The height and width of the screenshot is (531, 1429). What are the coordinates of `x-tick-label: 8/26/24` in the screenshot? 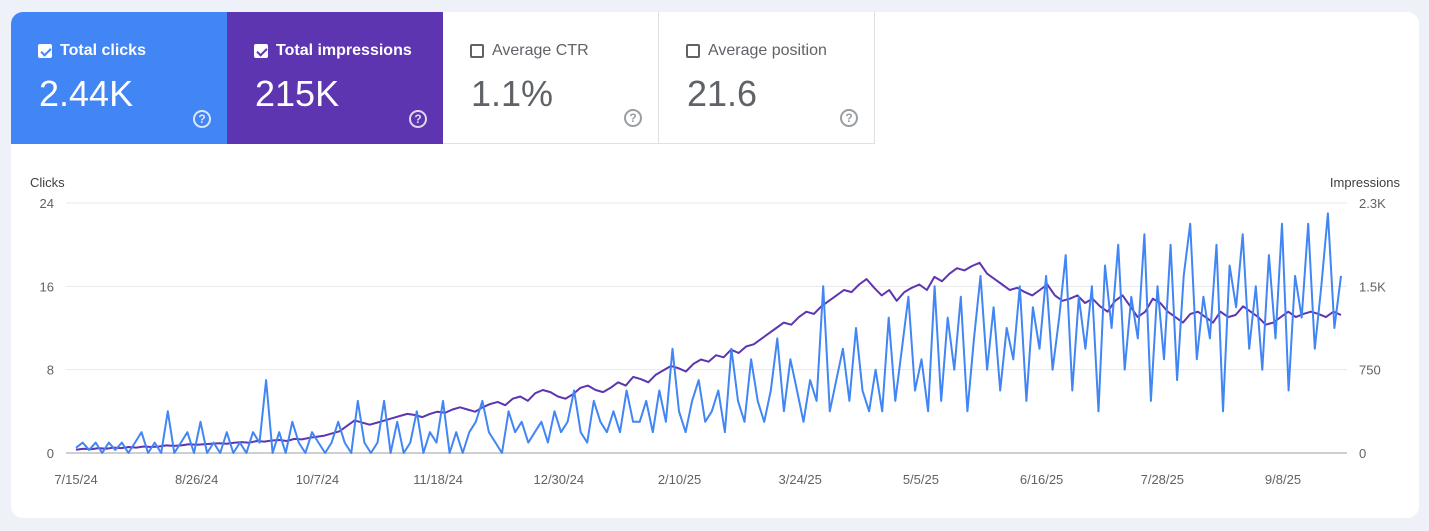 It's located at (196, 479).